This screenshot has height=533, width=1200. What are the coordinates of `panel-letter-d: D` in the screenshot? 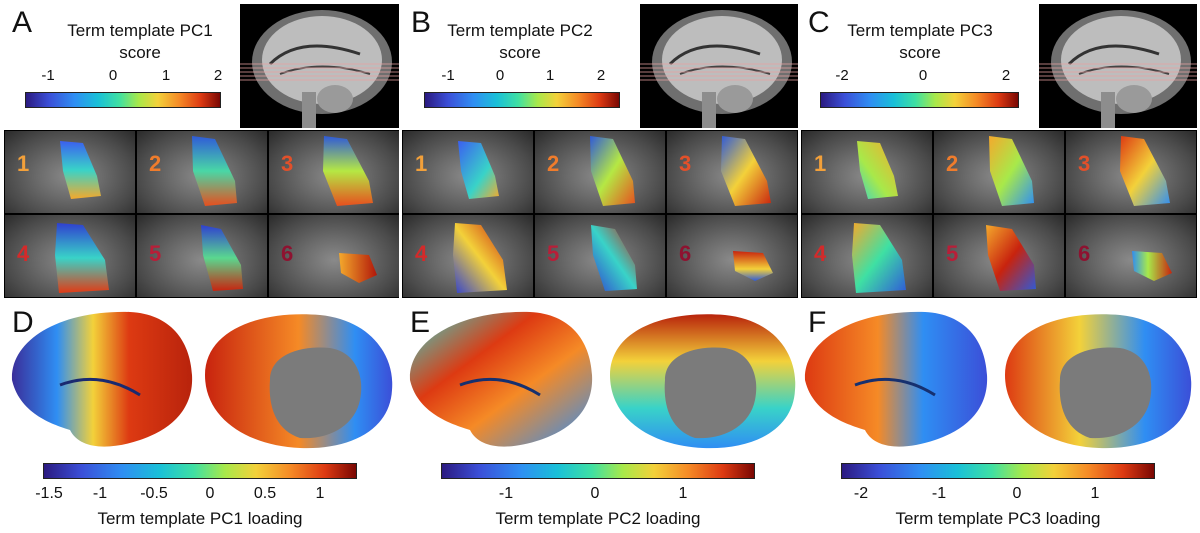 It's located at (23, 322).